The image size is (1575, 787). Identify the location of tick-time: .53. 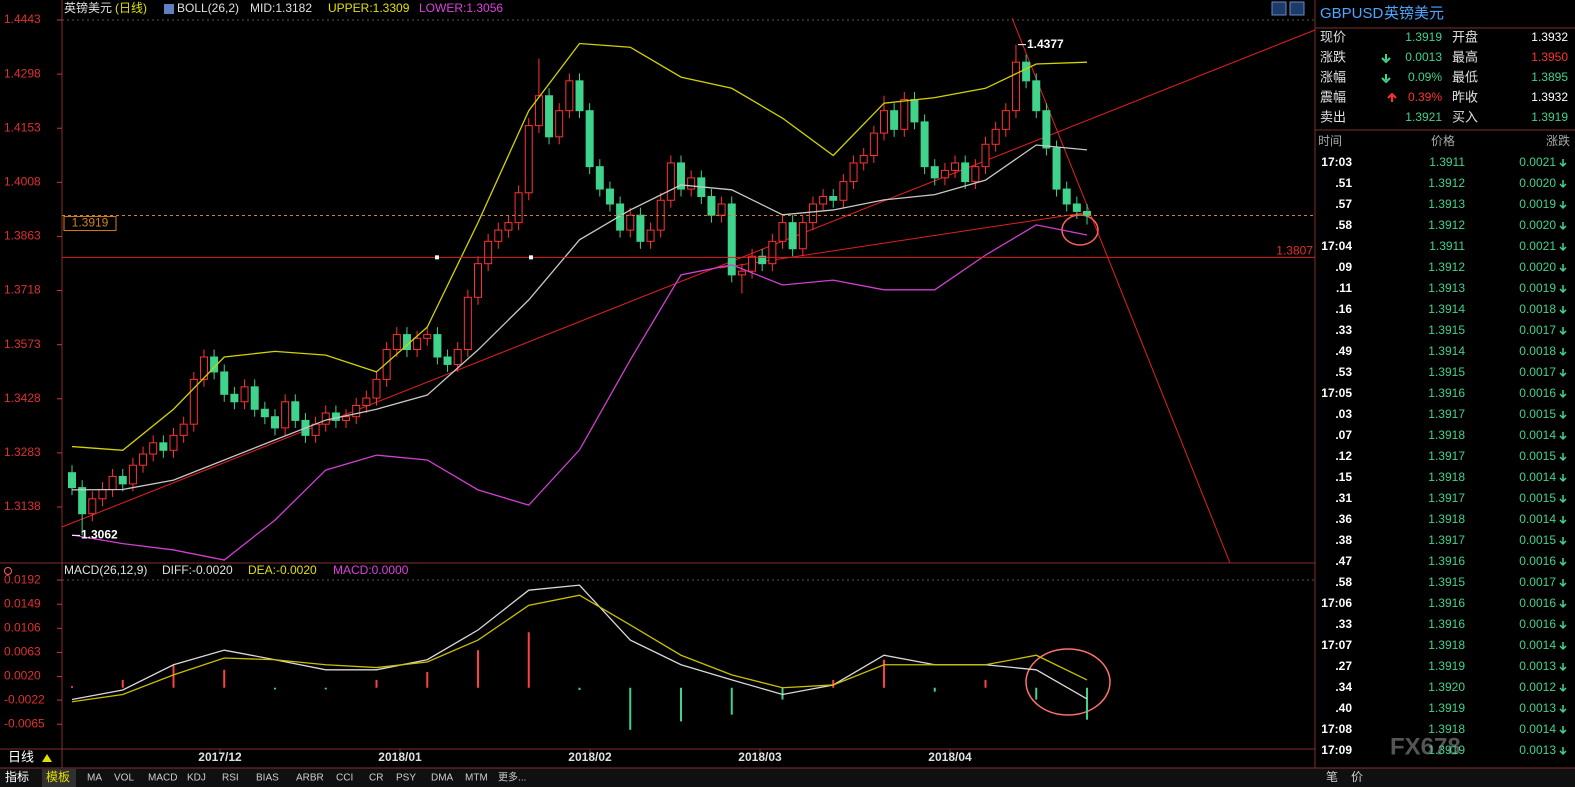
(1343, 372).